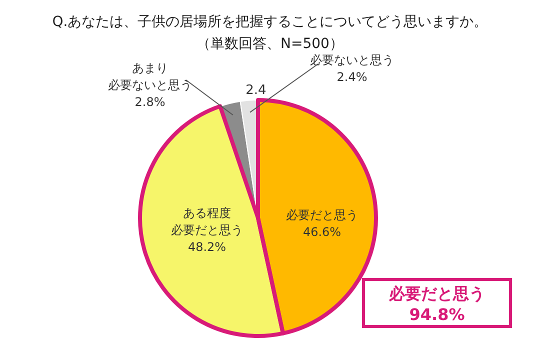 This screenshot has width=540, height=348. What do you see at coordinates (150, 76) in the screenshot?
I see `slice-label: あまり必要ないと思う` at bounding box center [150, 76].